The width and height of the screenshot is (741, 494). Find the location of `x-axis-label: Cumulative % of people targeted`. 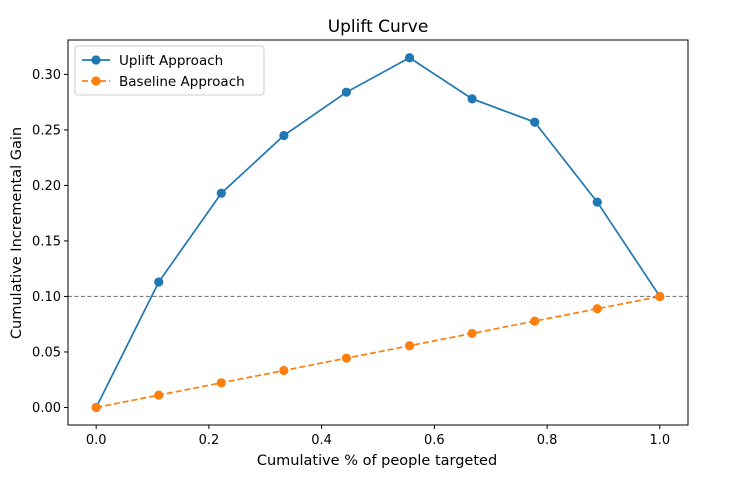

x-axis-label: Cumulative % of people targeted is located at coordinates (377, 461).